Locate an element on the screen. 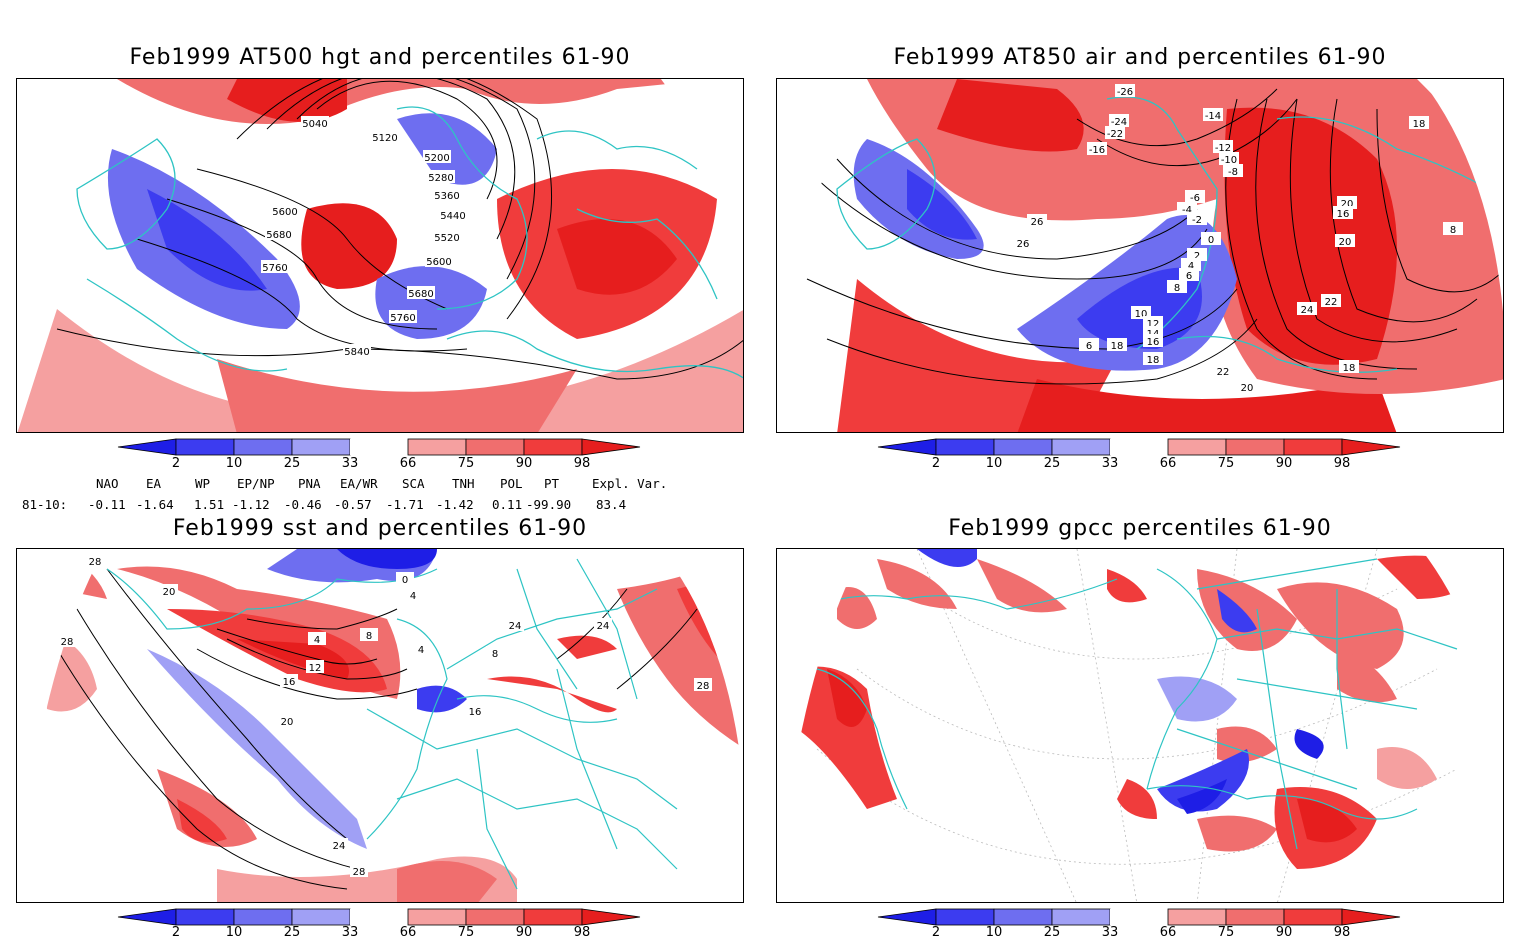 The width and height of the screenshot is (1520, 940). index-header: WP is located at coordinates (203, 483).